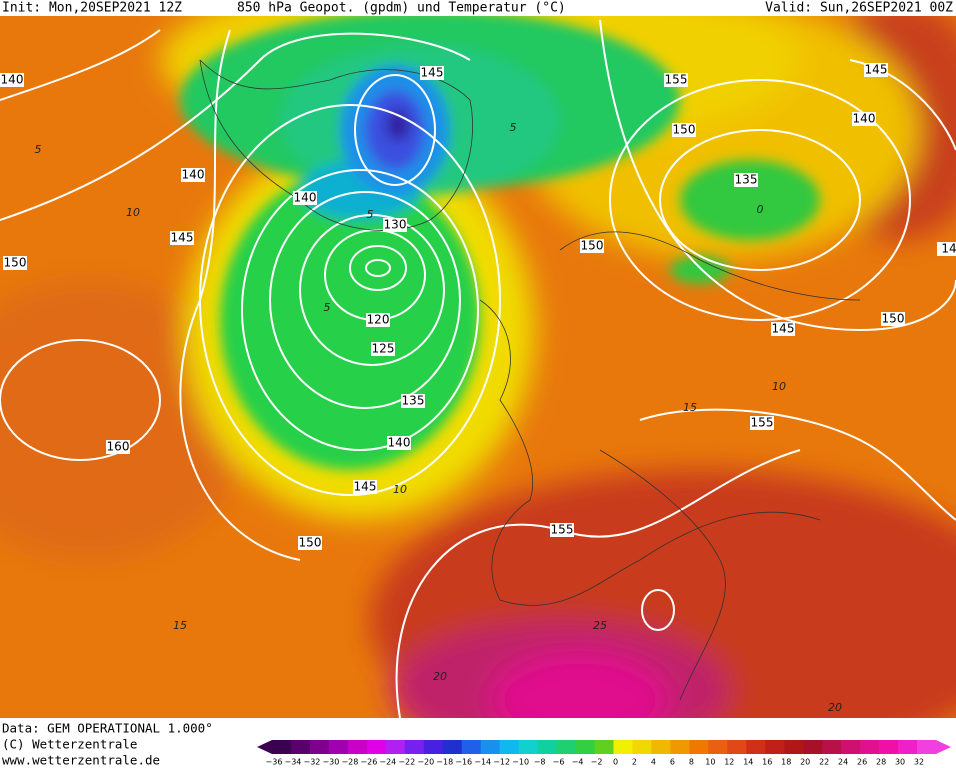  What do you see at coordinates (330, 762) in the screenshot?
I see `colorbar-label: −30` at bounding box center [330, 762].